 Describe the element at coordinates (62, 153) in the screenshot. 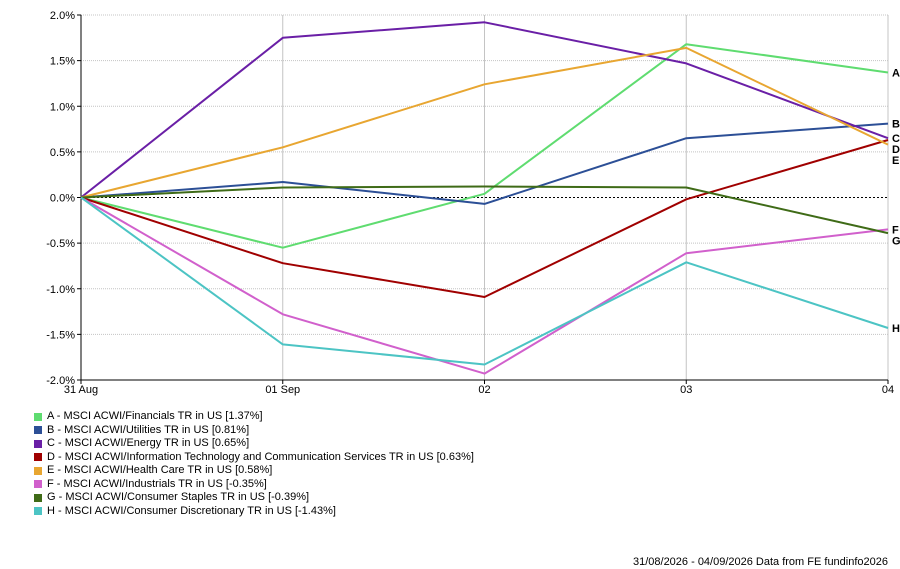

I see `y-tick-label: 0.5%` at that location.